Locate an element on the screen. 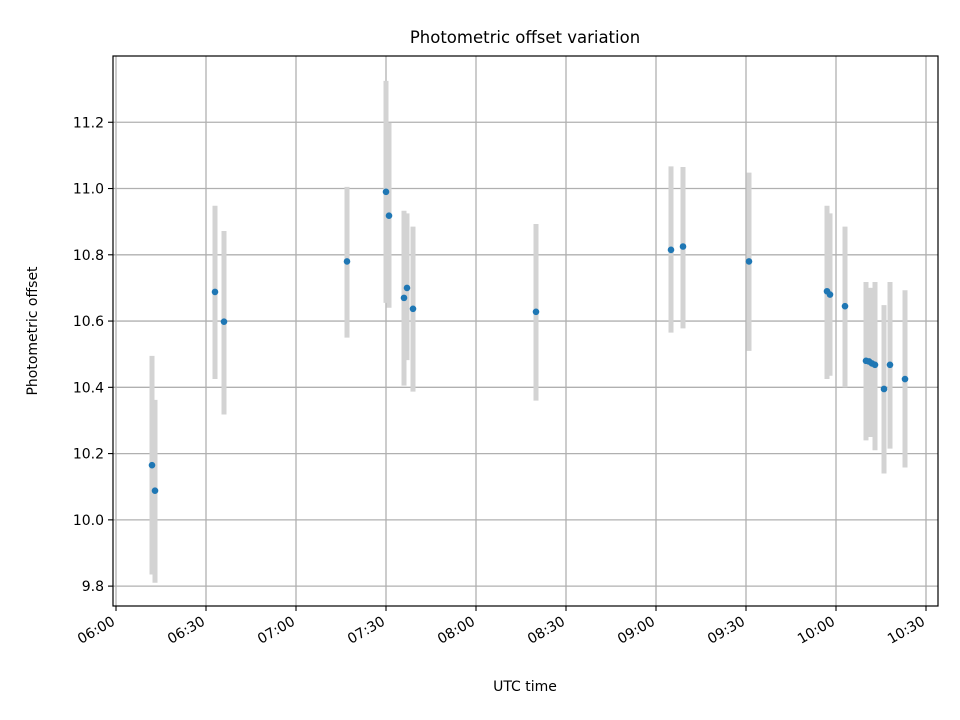 This screenshot has width=960, height=720. y-tick-label: 9.8 is located at coordinates (93, 587).